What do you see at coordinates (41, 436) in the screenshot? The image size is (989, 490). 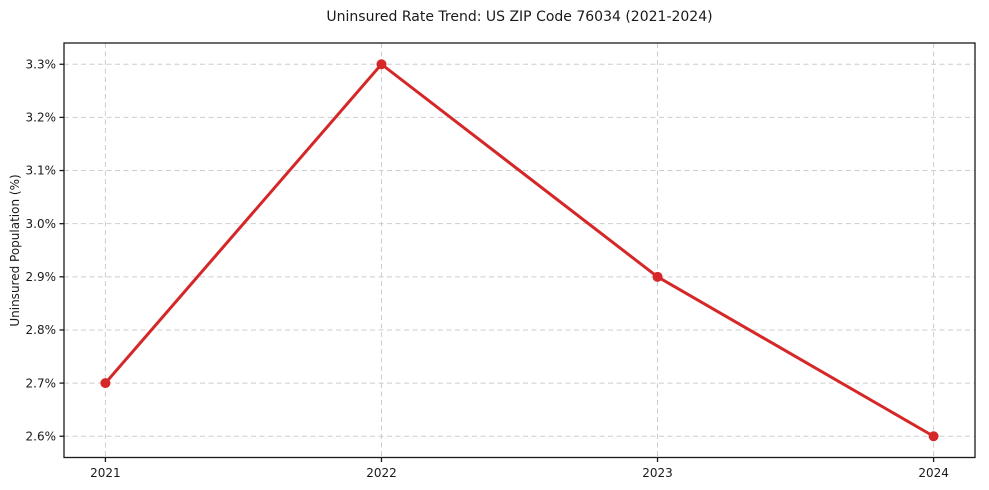 I see `y-tick-label: 2.6%` at bounding box center [41, 436].